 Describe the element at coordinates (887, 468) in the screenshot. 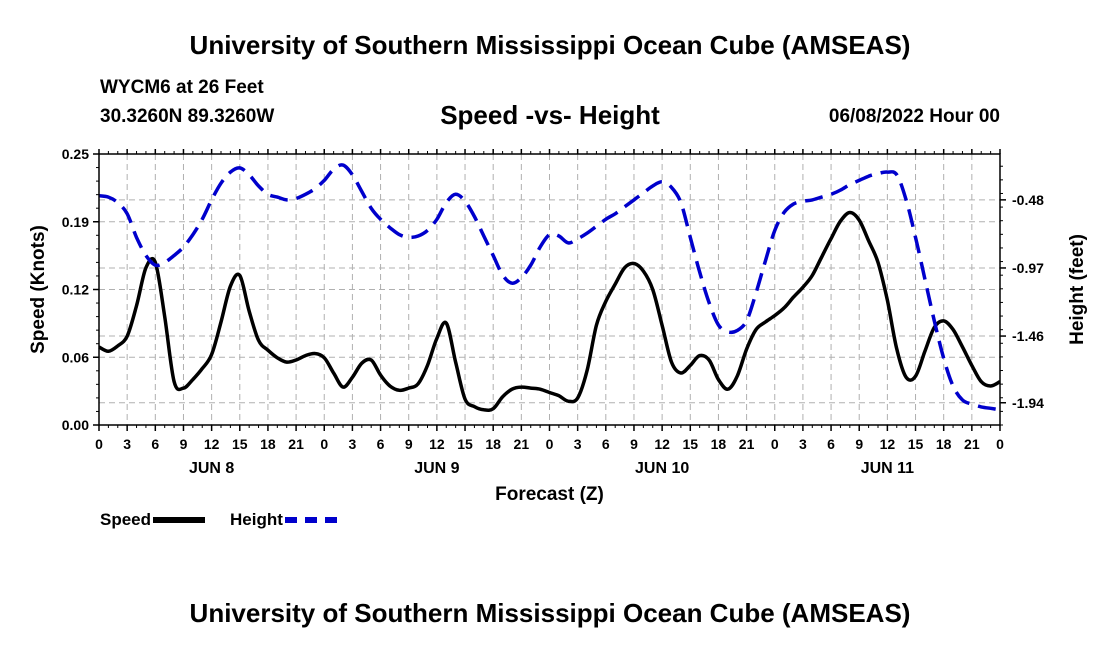

I see `date-label: JUN 11` at that location.